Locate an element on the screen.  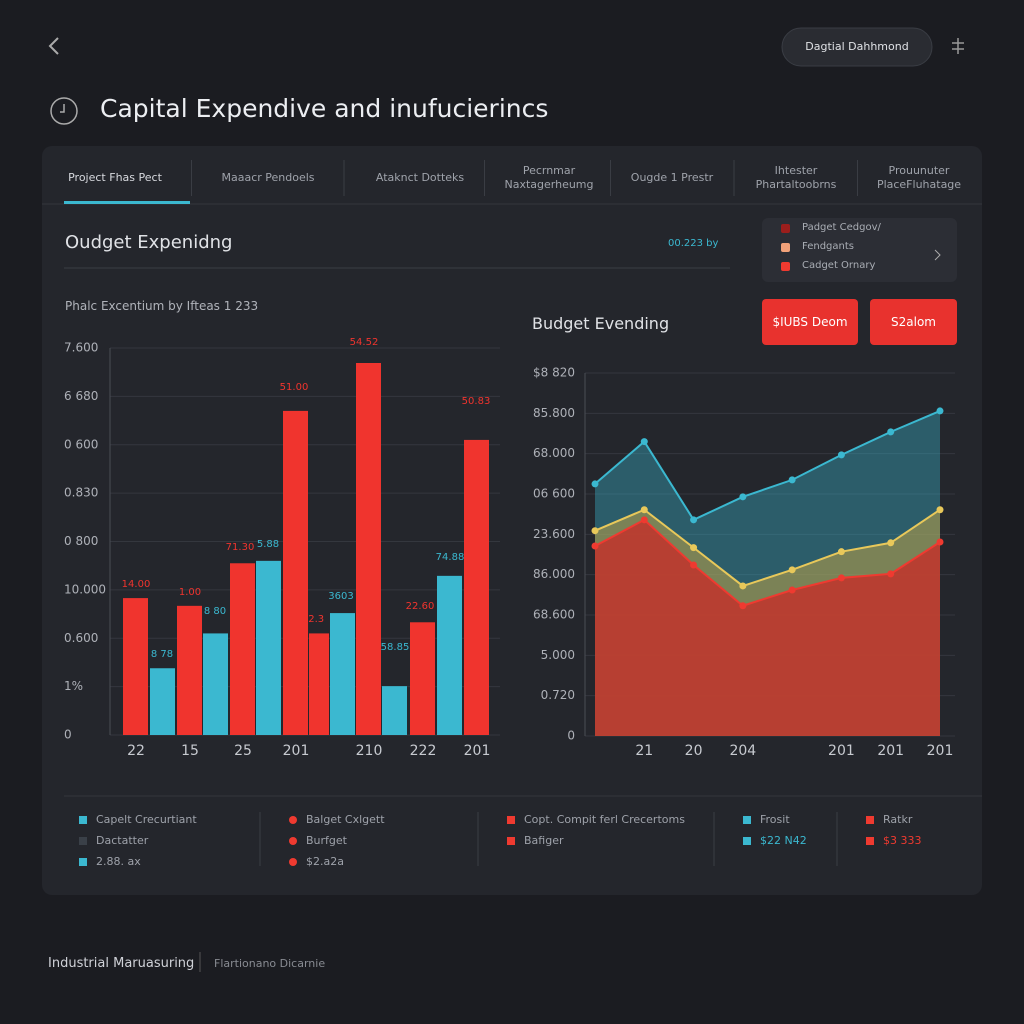
y-tick-label: 0 is located at coordinates (571, 736).